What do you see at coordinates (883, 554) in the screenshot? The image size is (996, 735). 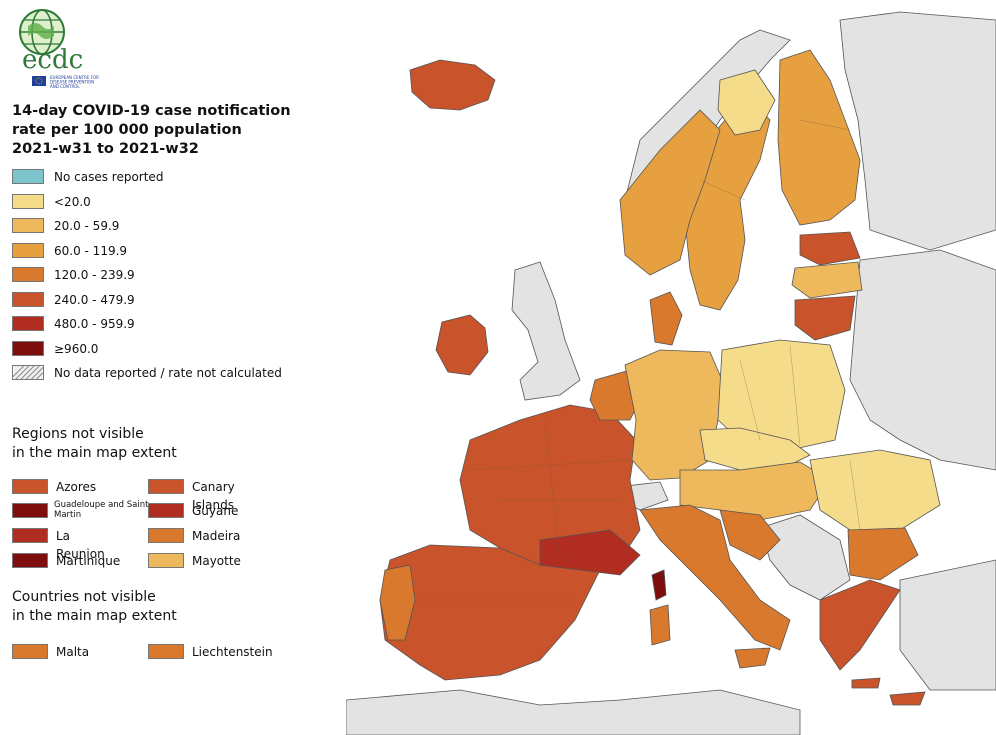 I see `country-bulgaria` at bounding box center [883, 554].